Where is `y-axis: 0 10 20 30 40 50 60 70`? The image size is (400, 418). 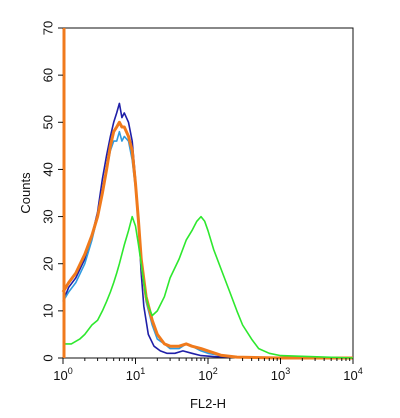 y-axis: 0 10 20 30 40 50 60 70 is located at coordinates (52, 191).